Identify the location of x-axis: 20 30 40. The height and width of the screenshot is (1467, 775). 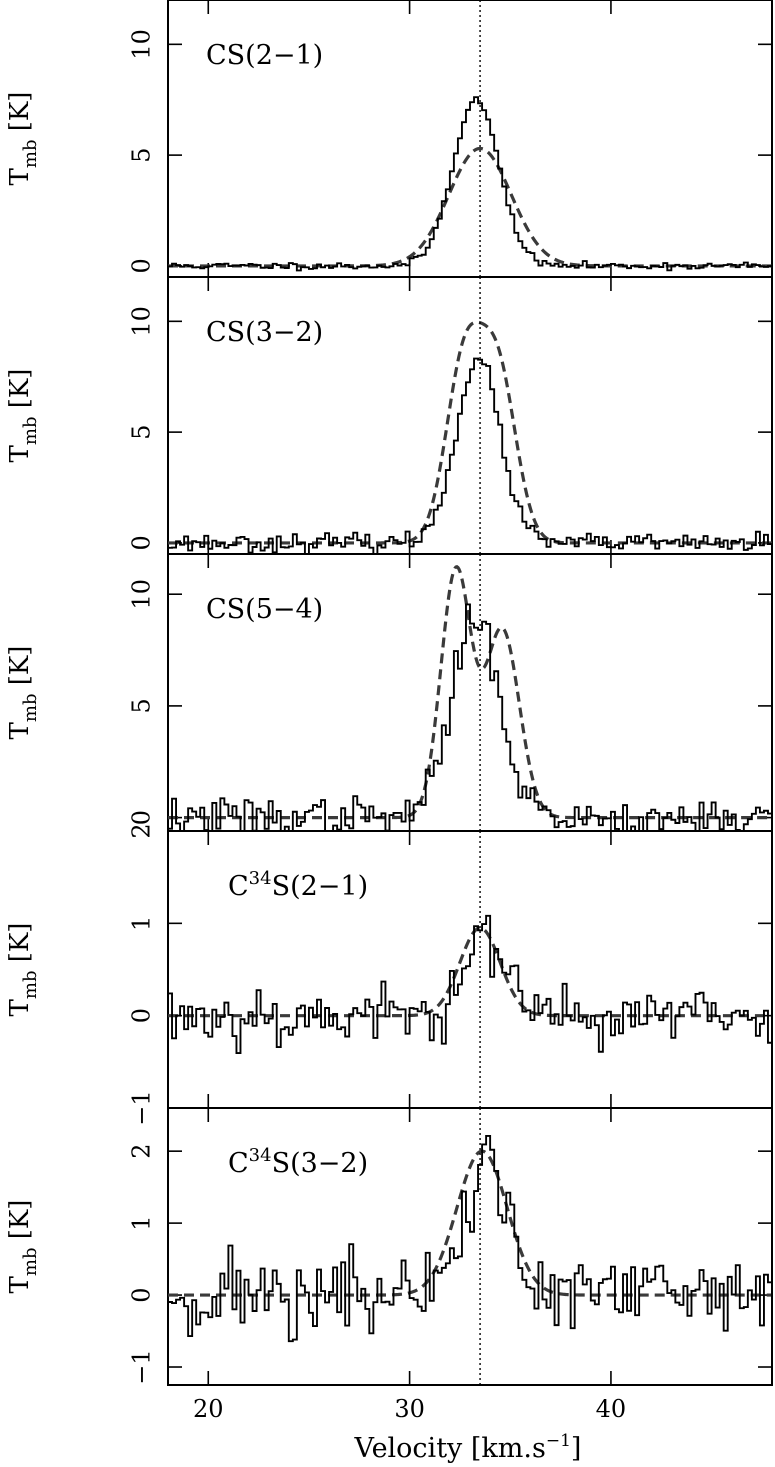
(409, 1409).